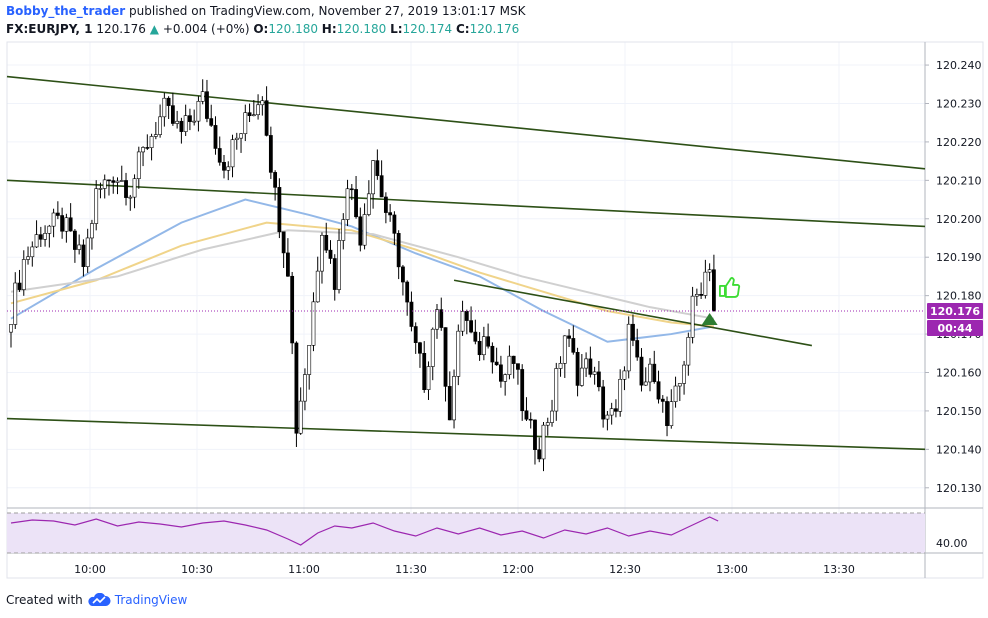 The image size is (988, 618). Describe the element at coordinates (721, 301) in the screenshot. I see `annotations` at that location.